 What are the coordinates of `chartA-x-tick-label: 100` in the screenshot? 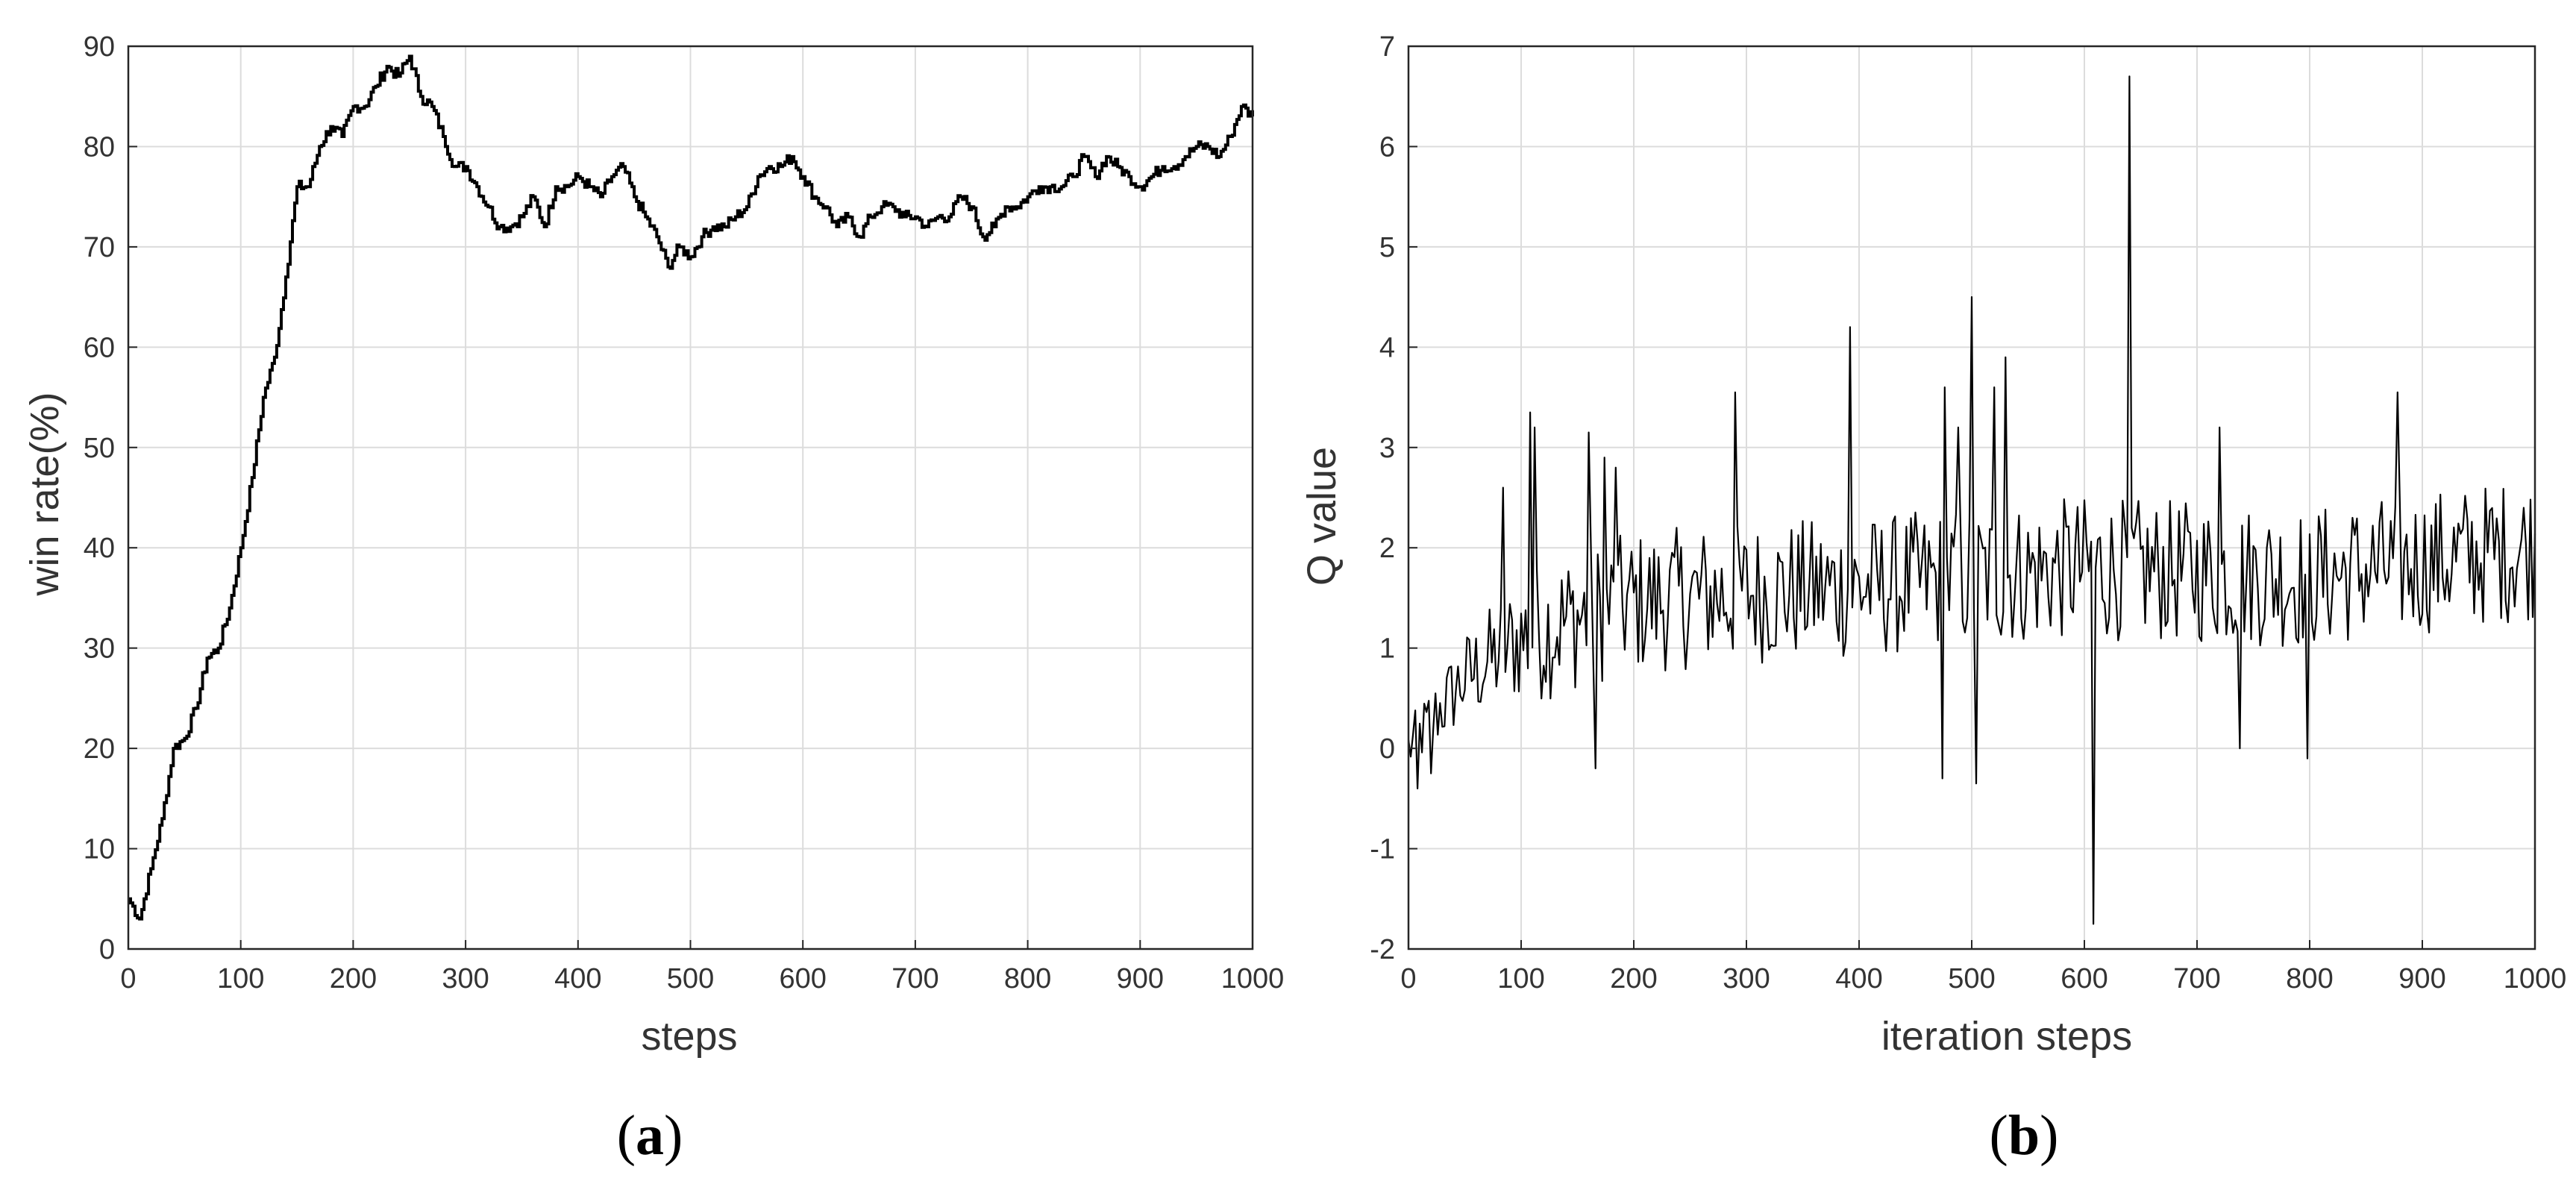 It's located at (240, 979).